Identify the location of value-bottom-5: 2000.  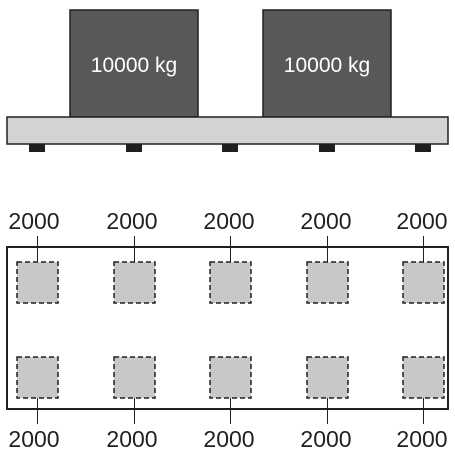
(421, 439).